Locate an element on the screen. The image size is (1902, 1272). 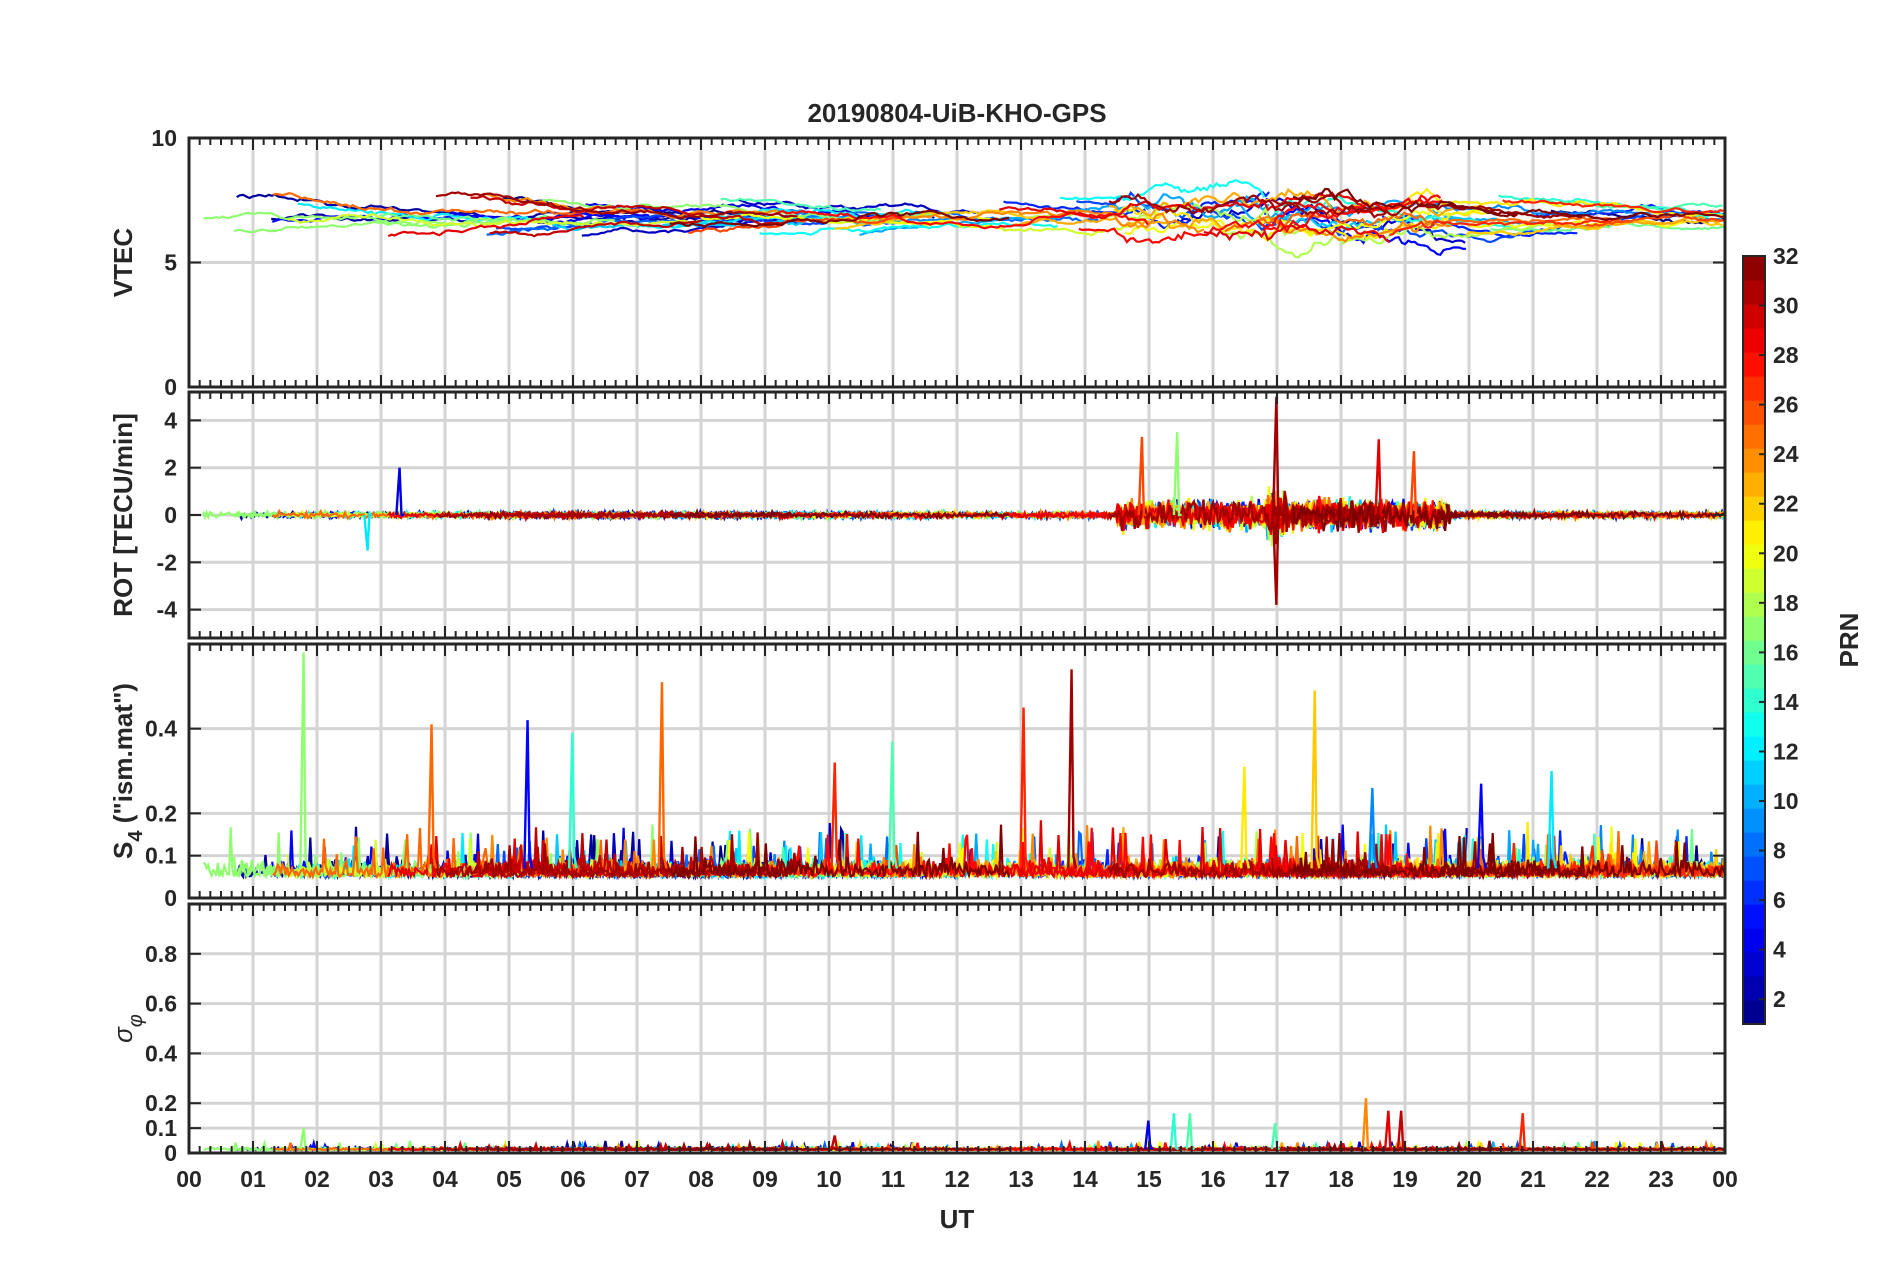
y-tick-label: -2 is located at coordinates (167, 562).